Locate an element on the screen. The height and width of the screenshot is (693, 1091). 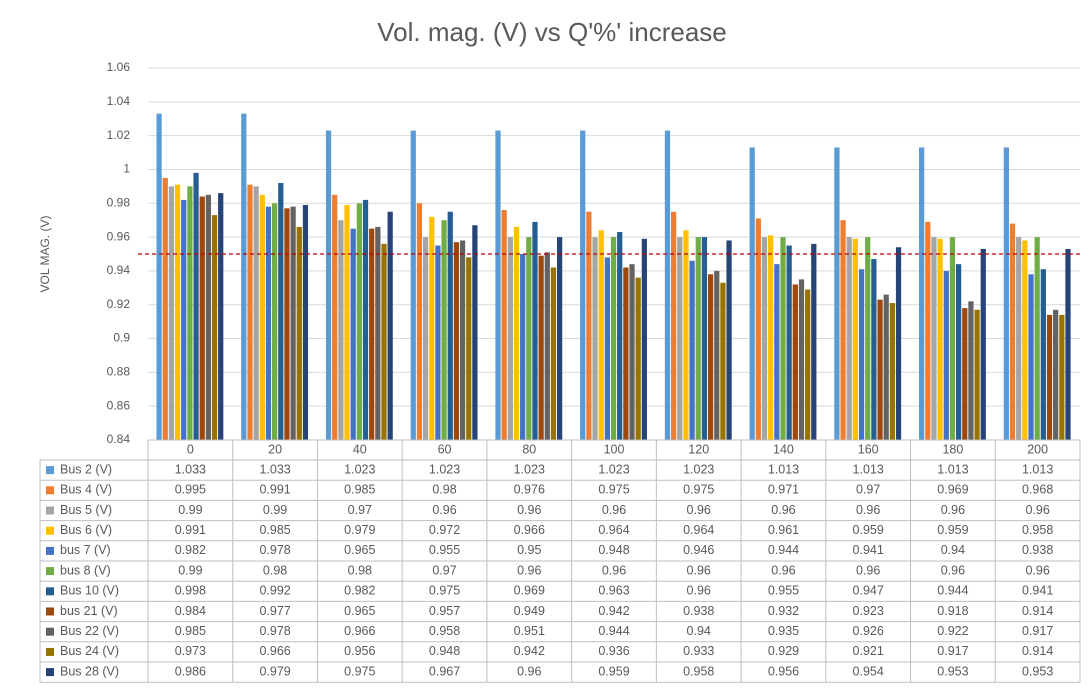
legend-label: bus 8 (V) is located at coordinates (85, 570).